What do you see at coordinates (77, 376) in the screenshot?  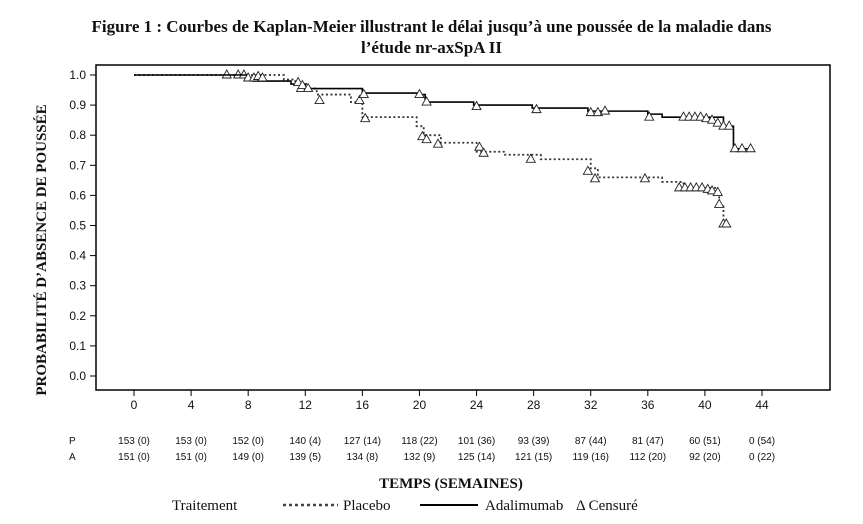 I see `y-tick-label: 0.0` at bounding box center [77, 376].